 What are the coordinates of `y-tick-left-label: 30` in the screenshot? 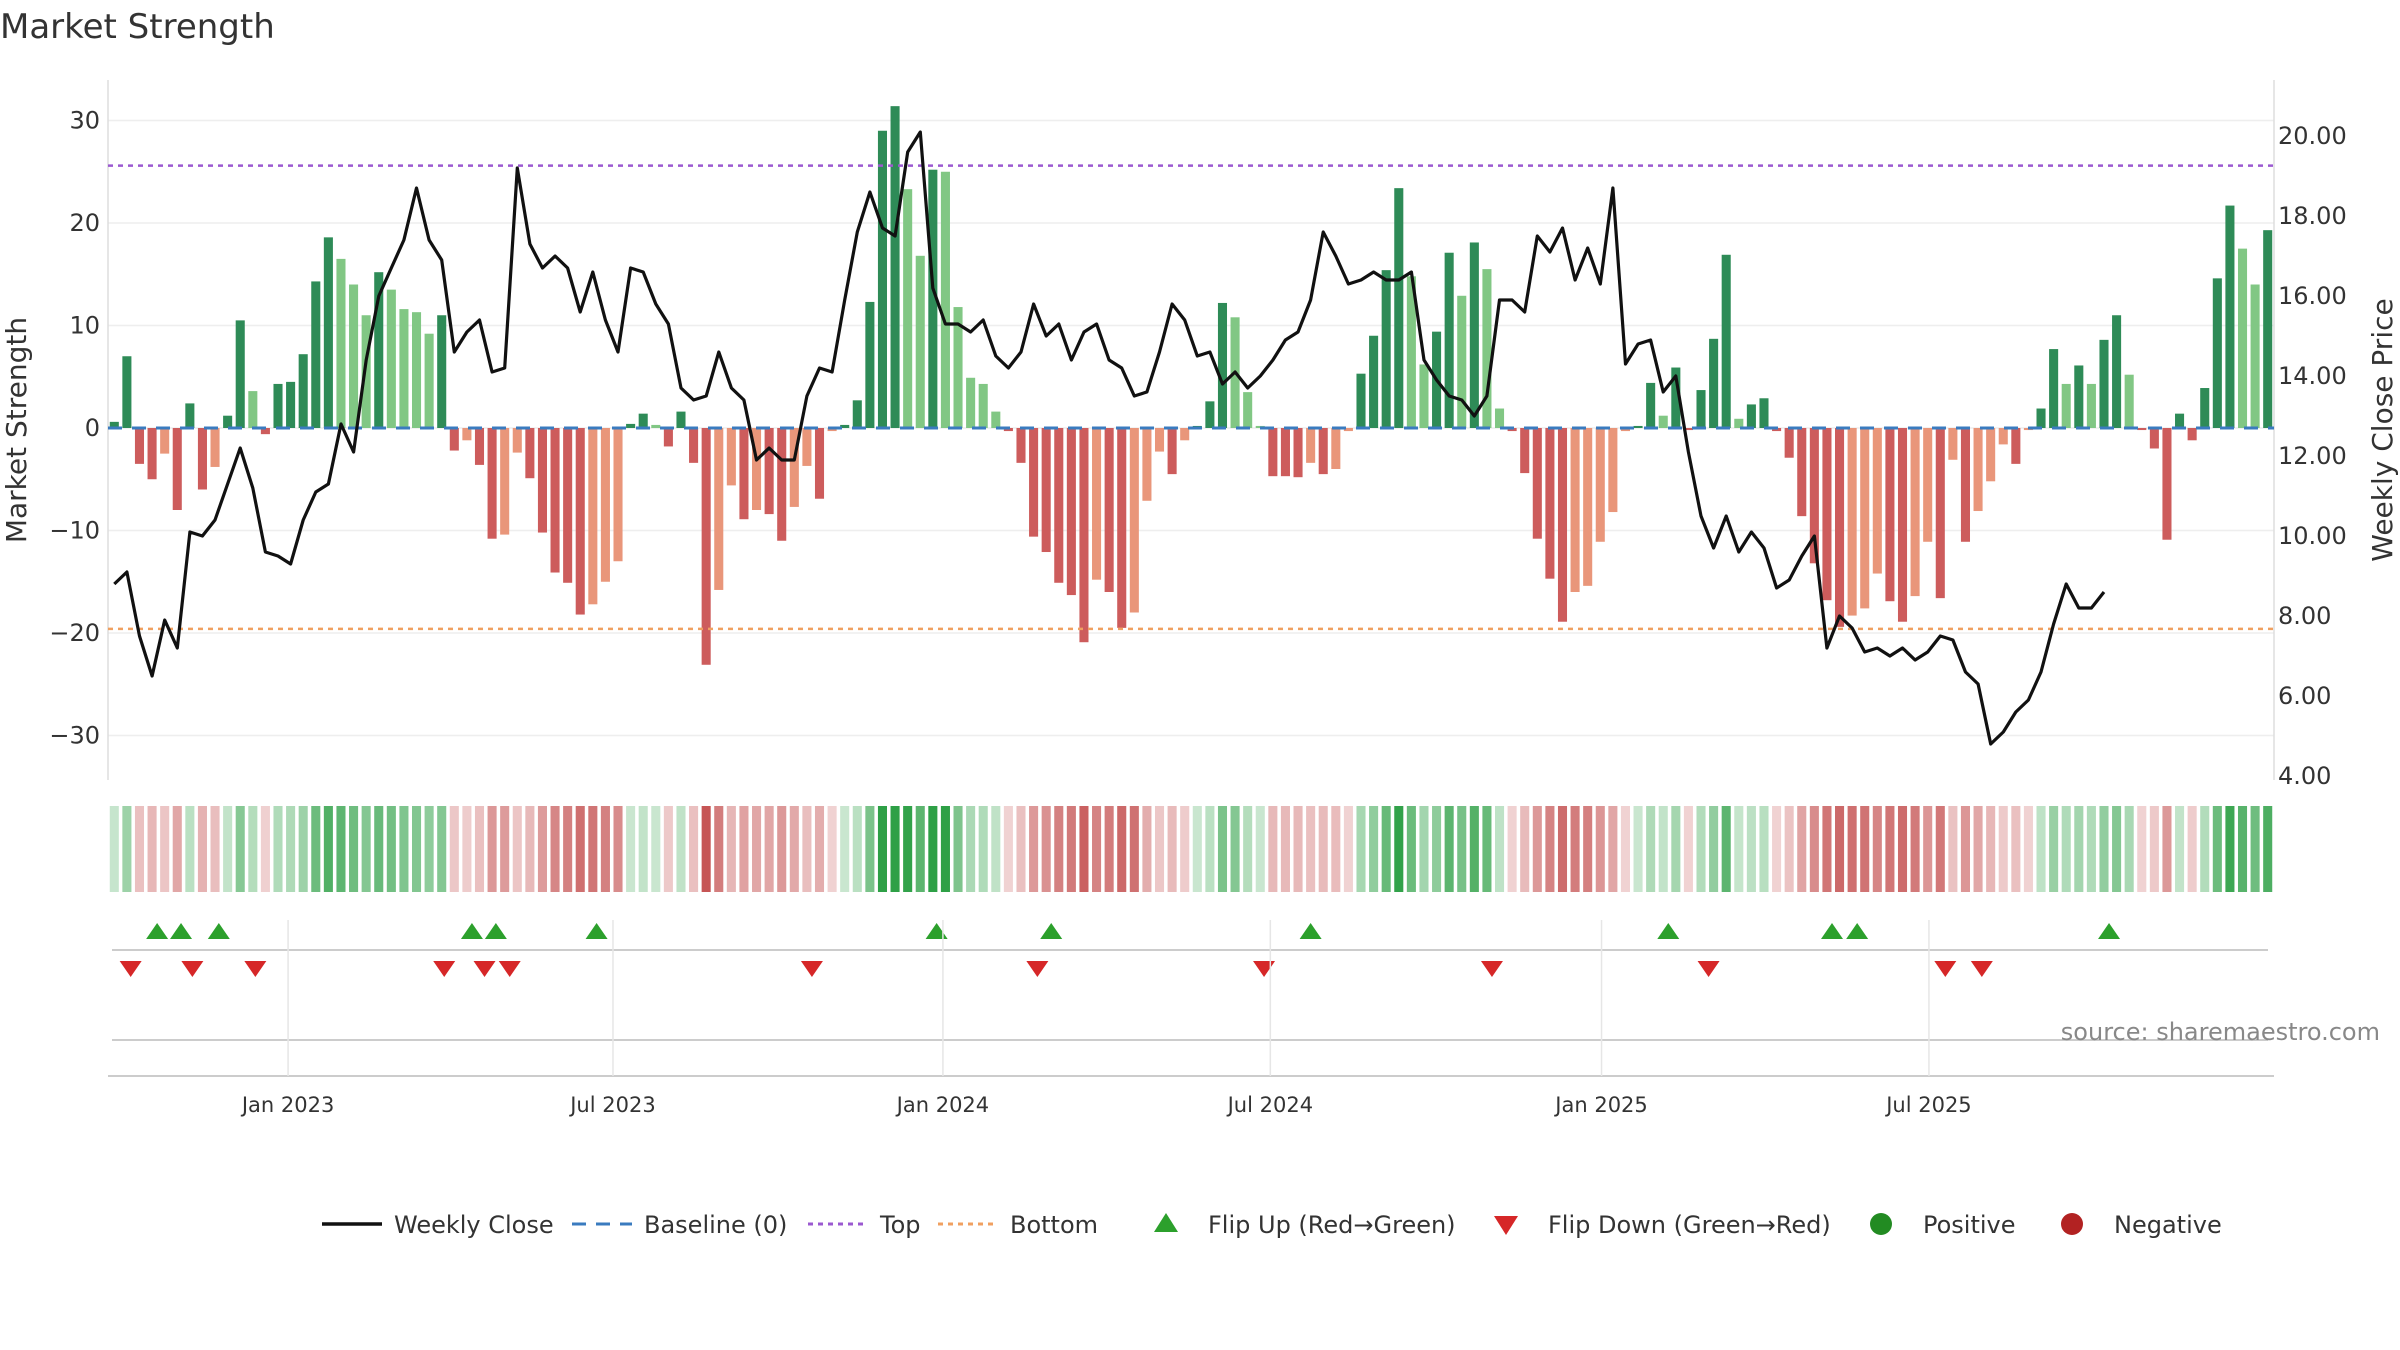 It's located at (84, 121).